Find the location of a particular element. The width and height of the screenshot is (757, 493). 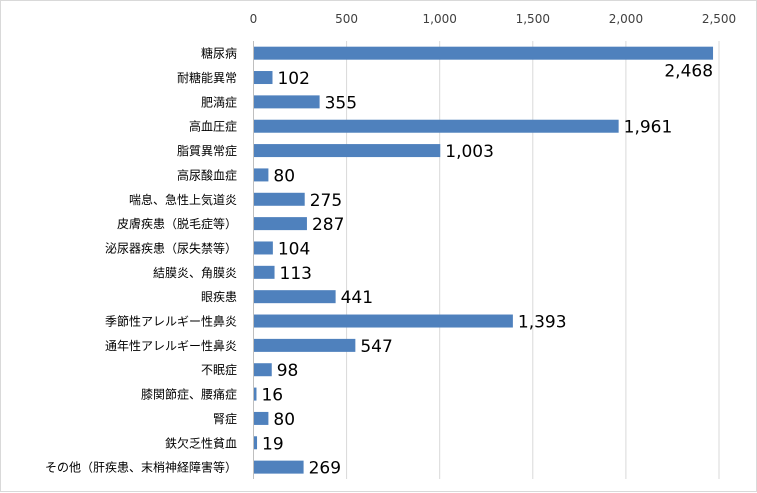

data-label: 441 is located at coordinates (357, 298).